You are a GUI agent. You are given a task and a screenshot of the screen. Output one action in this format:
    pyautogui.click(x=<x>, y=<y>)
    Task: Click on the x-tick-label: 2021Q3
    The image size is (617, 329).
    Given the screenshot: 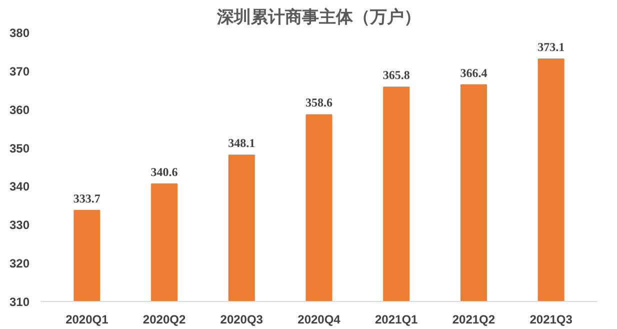 What is the action you would take?
    pyautogui.click(x=551, y=319)
    